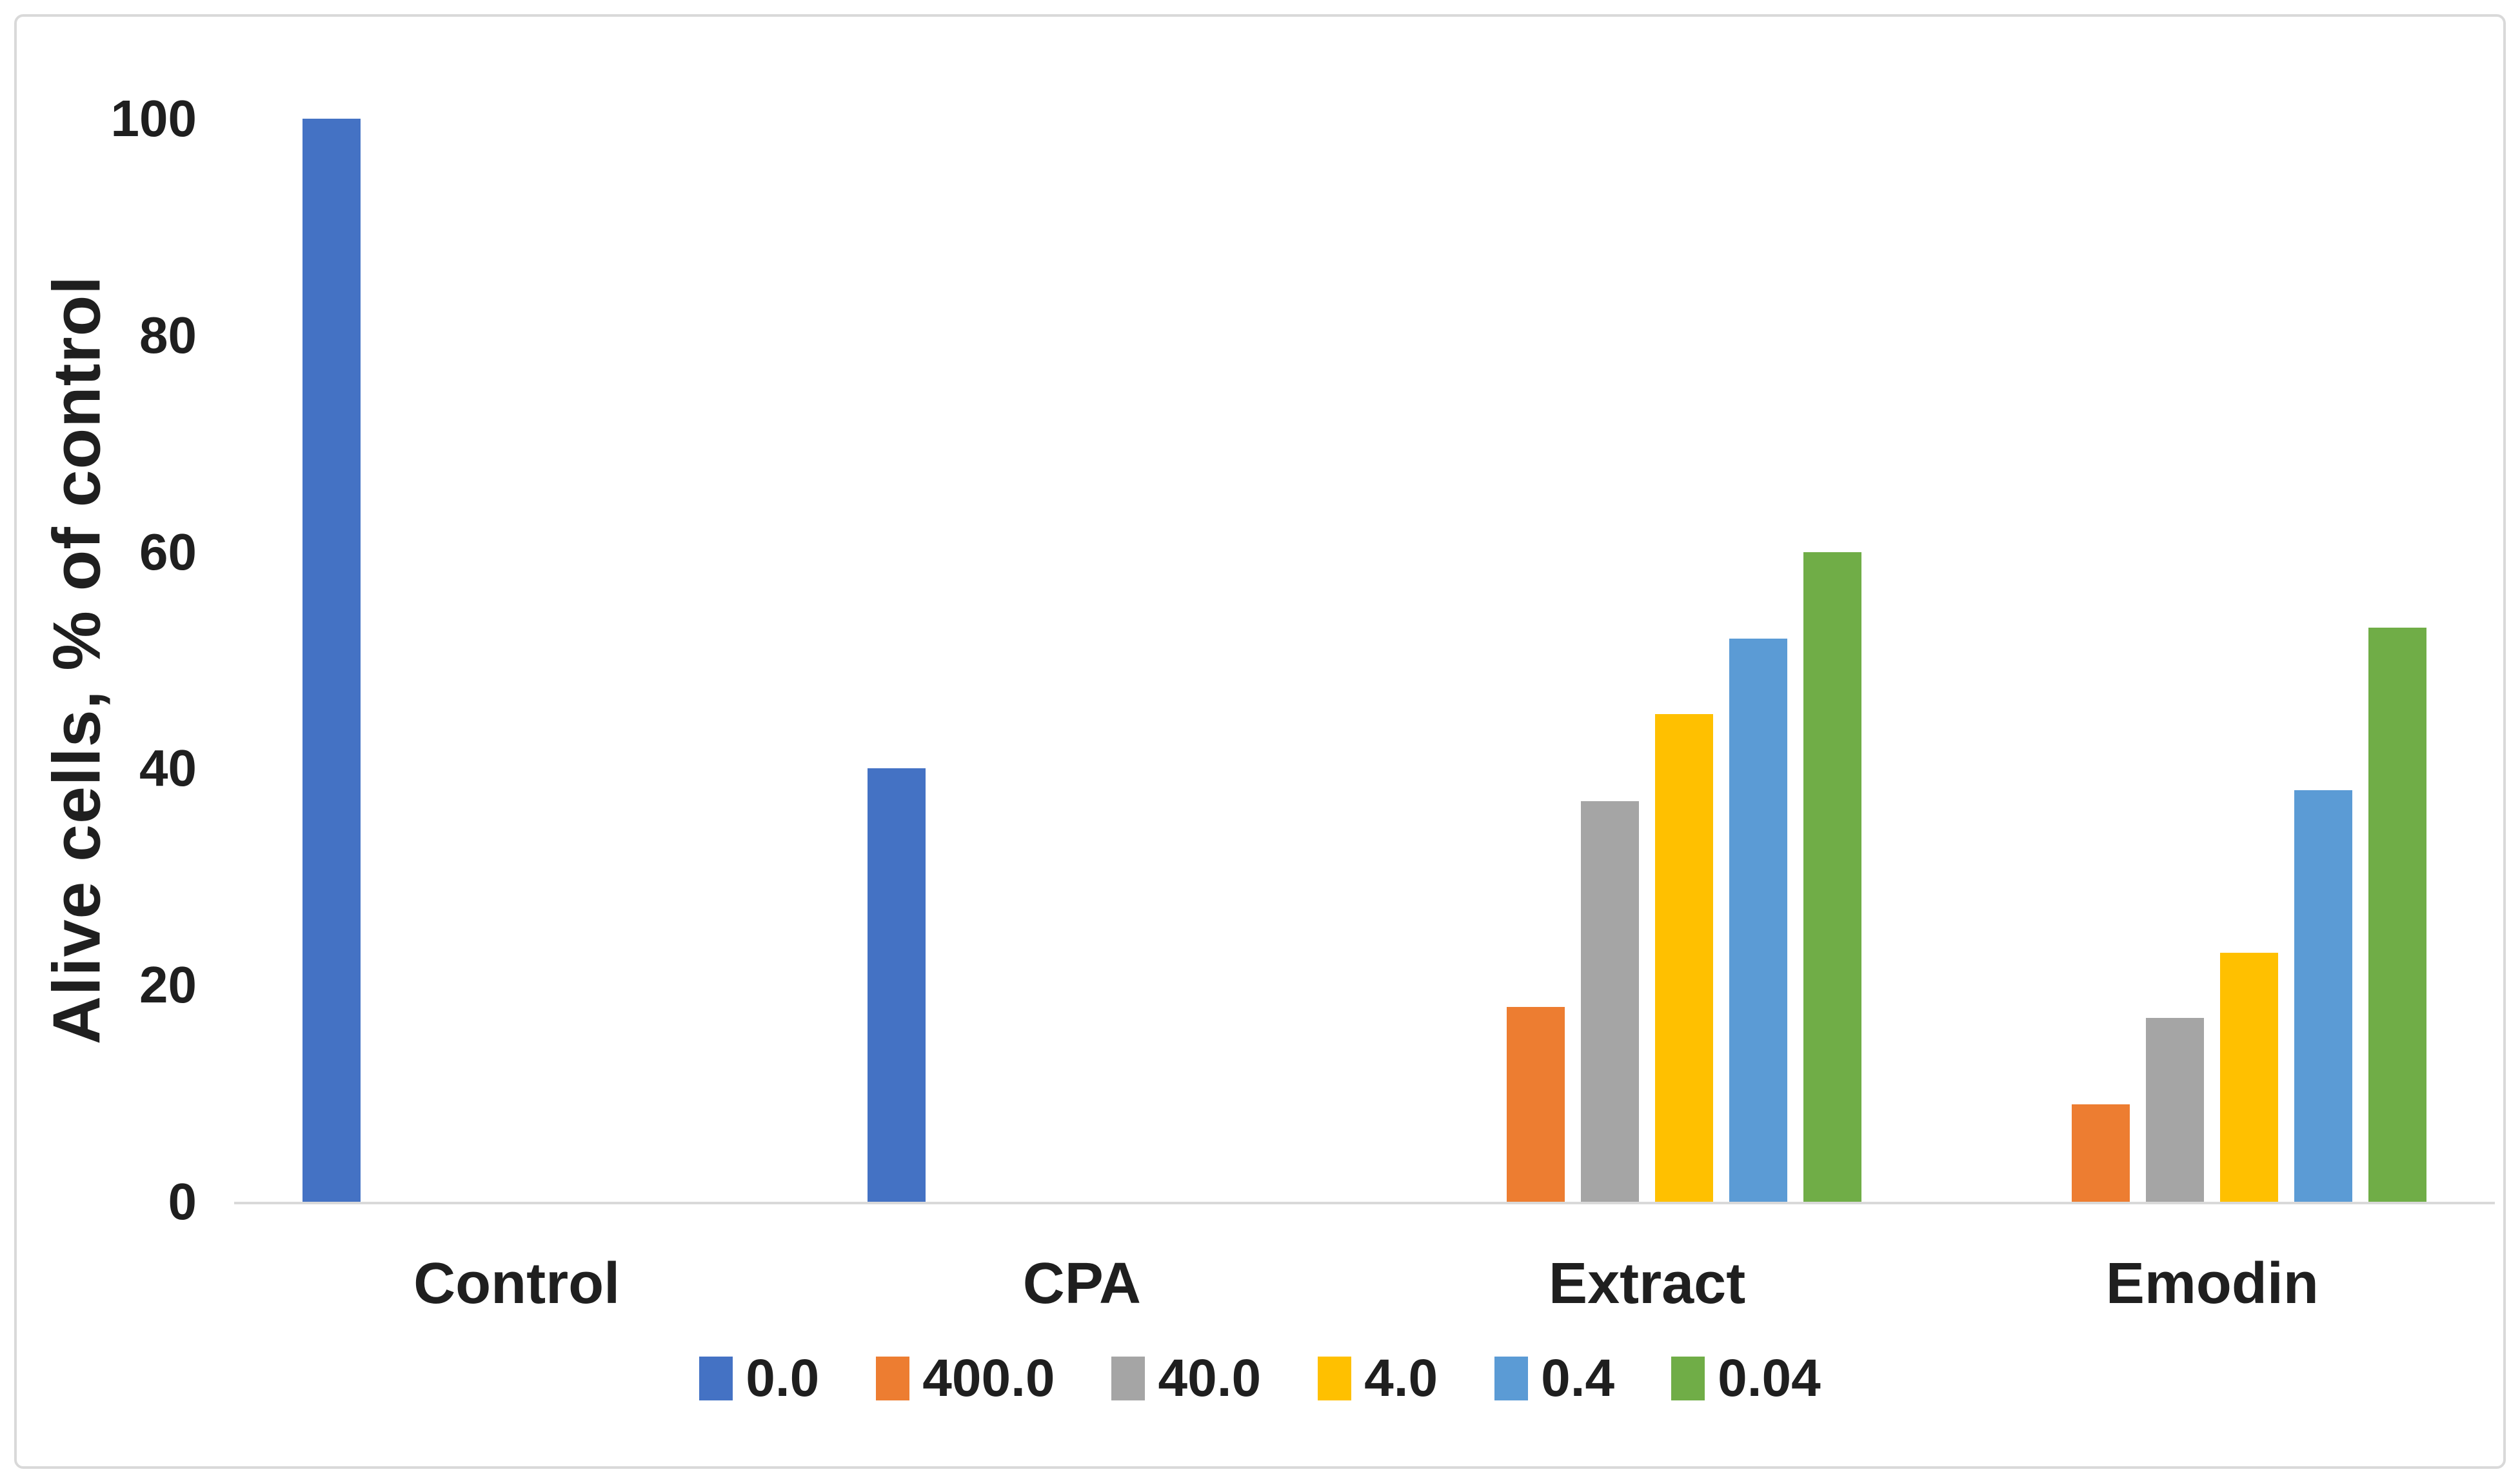  I want to click on y-tick-label: 60, so click(168, 552).